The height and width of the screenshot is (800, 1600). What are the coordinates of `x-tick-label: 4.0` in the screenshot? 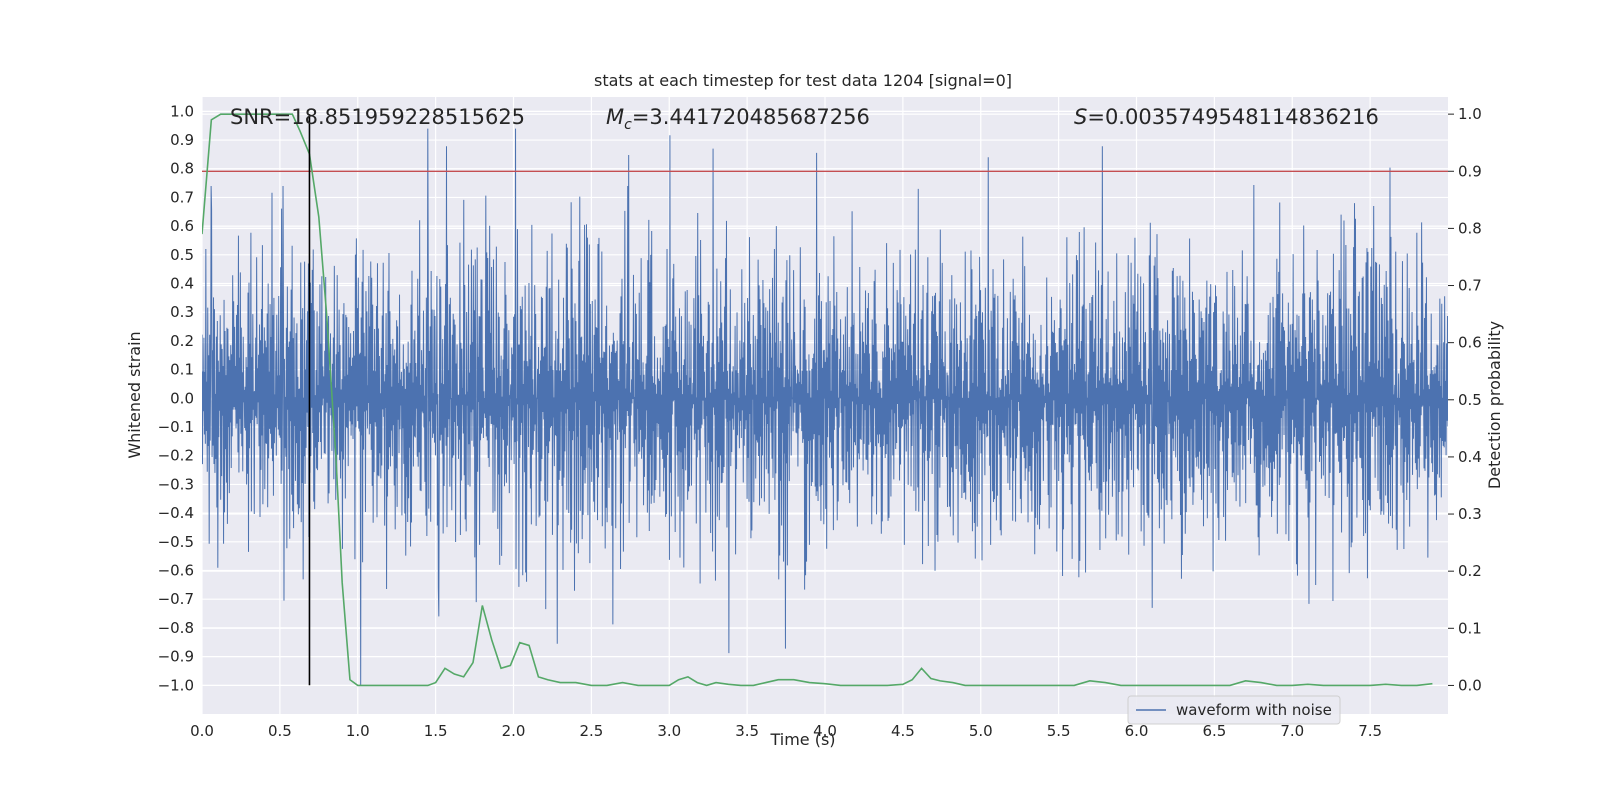 It's located at (825, 731).